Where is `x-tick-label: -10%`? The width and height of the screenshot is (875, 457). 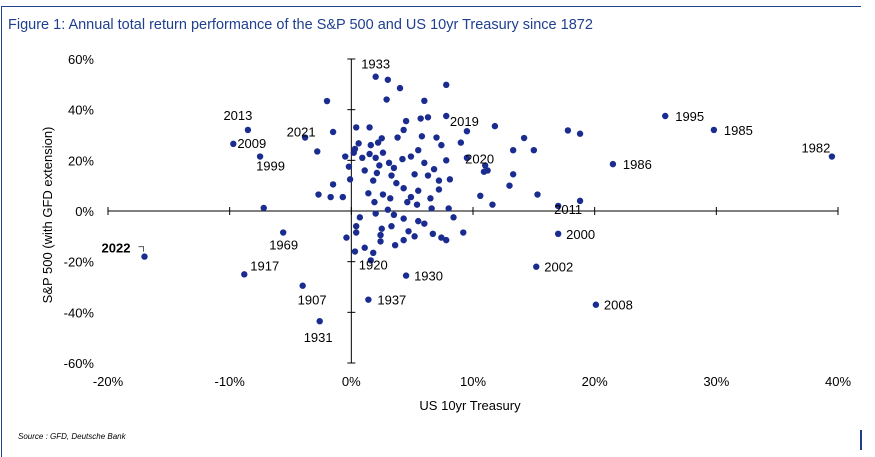
x-tick-label: -10% is located at coordinates (229, 381).